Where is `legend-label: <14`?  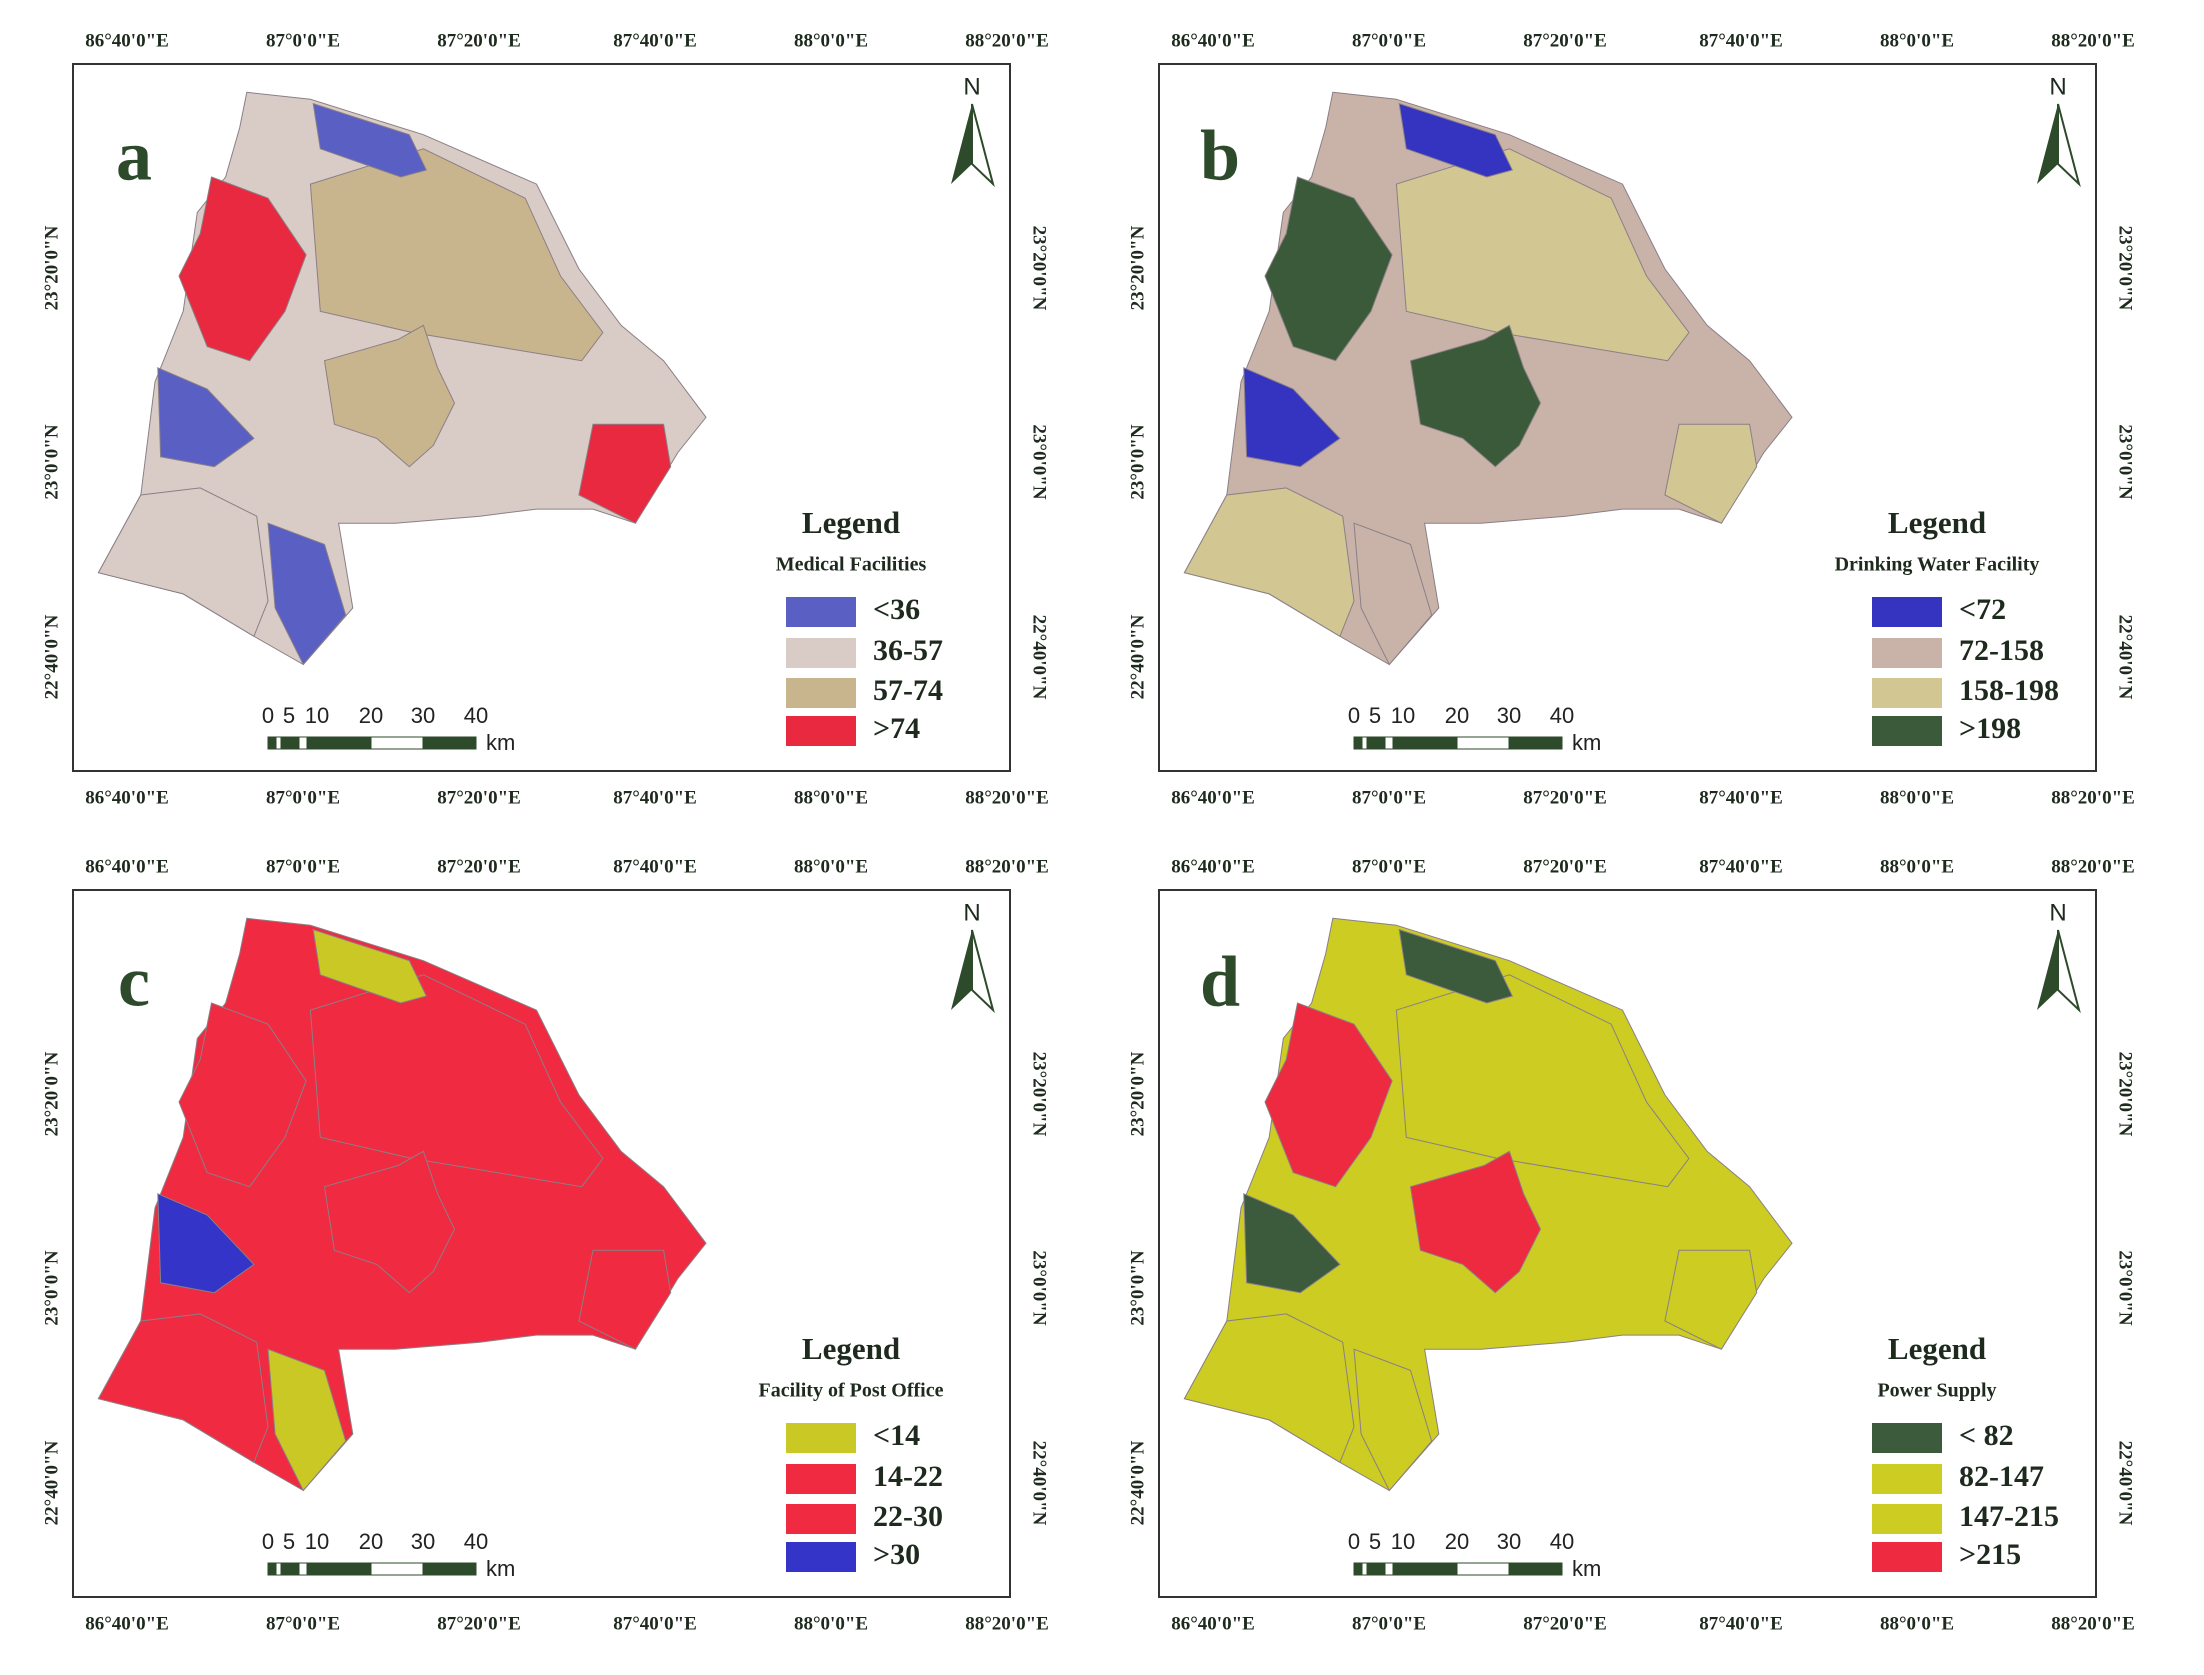
legend-label: <14 is located at coordinates (896, 1435).